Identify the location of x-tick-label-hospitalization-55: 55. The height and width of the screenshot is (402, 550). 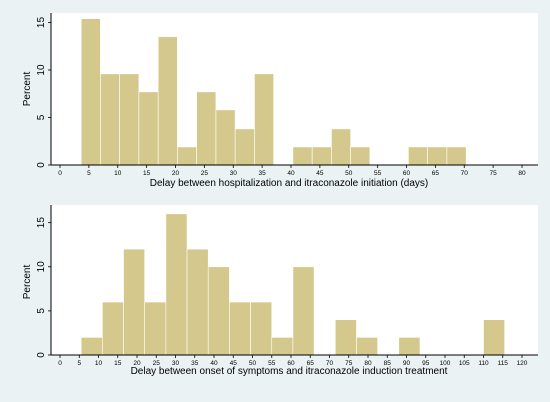
(378, 173).